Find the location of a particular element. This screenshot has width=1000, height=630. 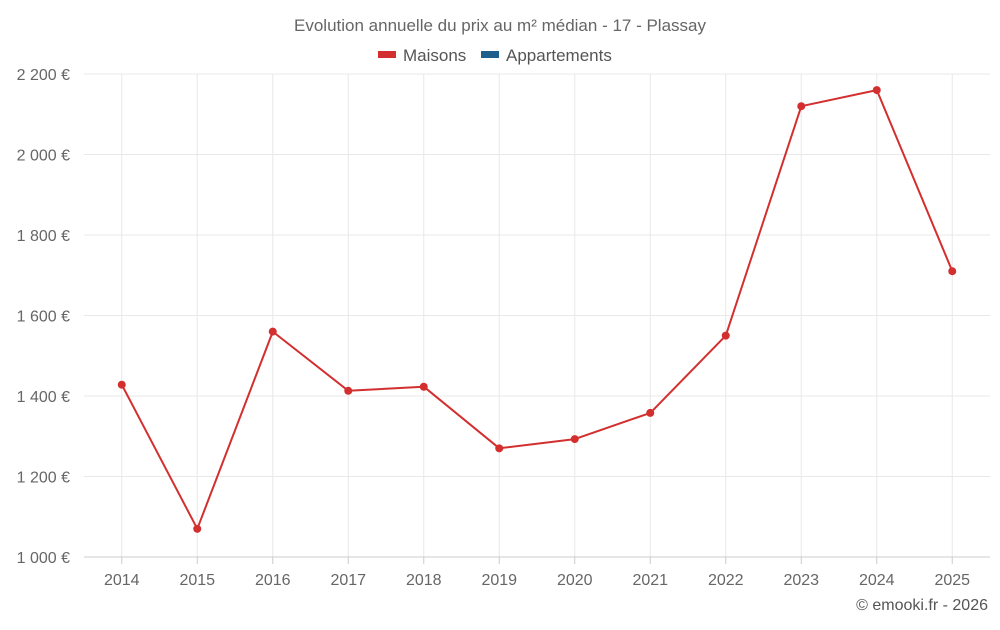

legend-label-appartements: Appartements is located at coordinates (559, 55).